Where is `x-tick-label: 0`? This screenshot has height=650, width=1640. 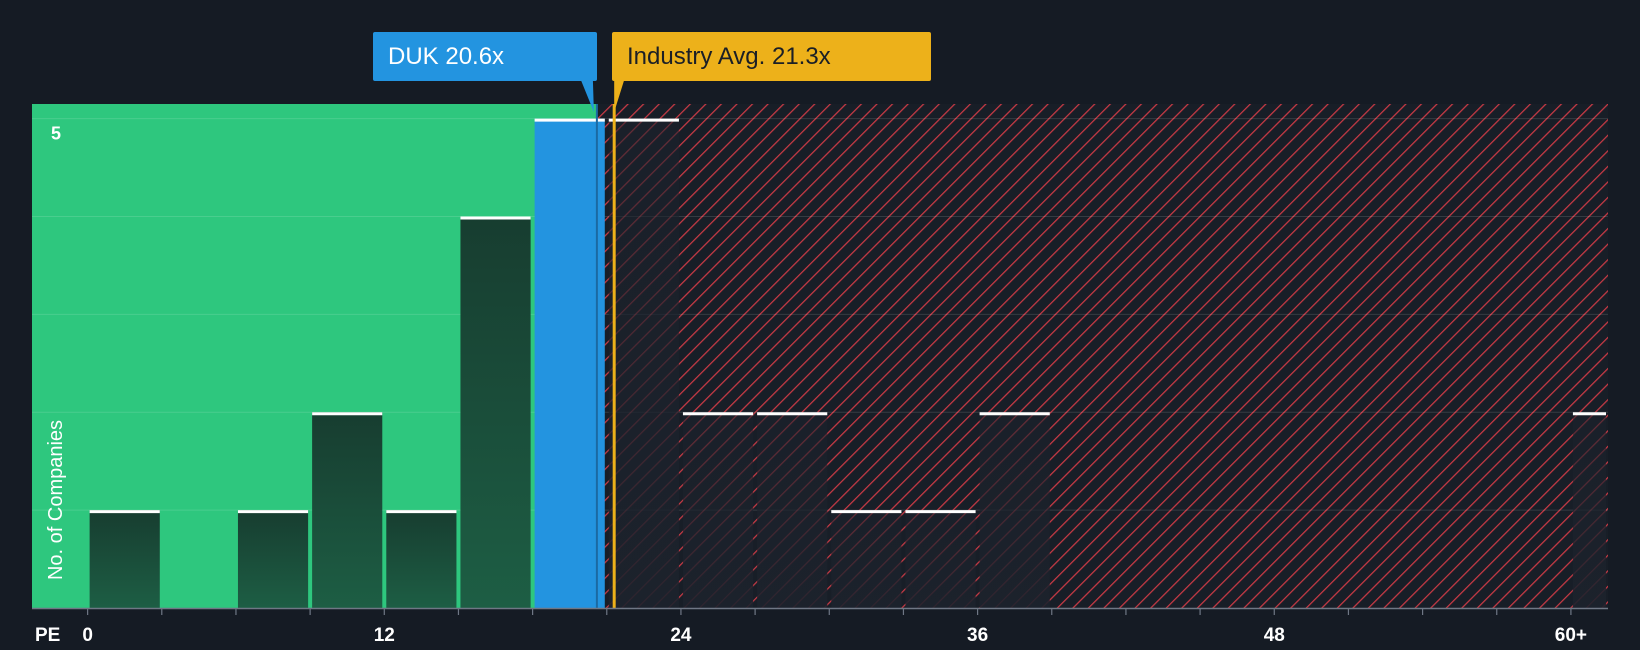 x-tick-label: 0 is located at coordinates (87, 635).